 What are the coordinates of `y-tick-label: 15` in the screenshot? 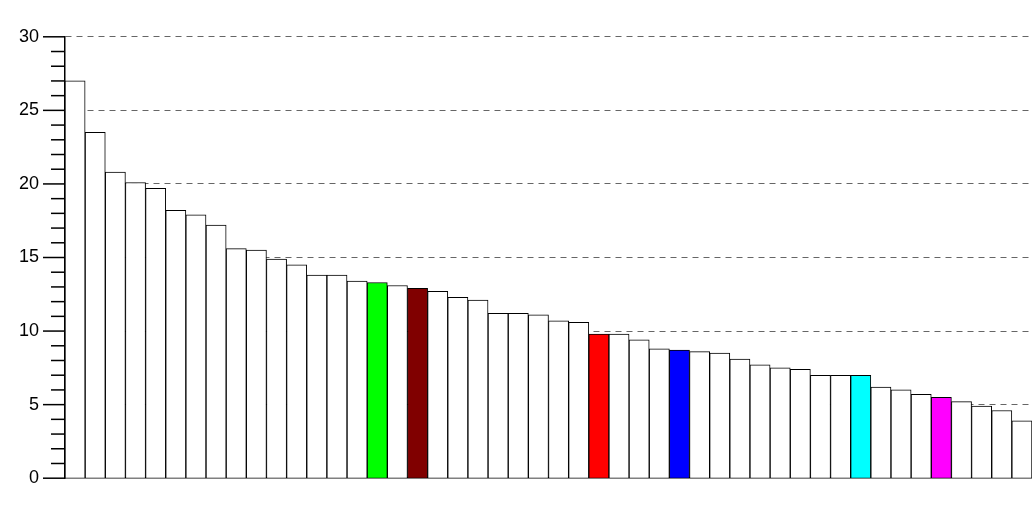 It's located at (28, 256).